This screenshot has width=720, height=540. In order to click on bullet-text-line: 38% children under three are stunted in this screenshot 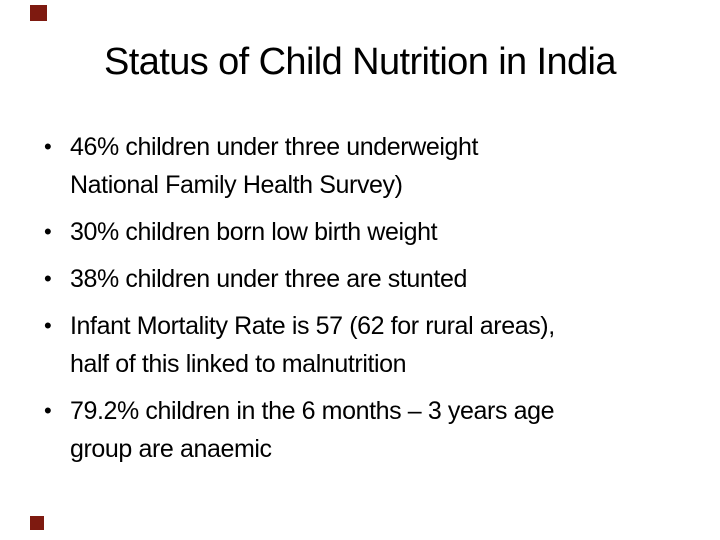, I will do `click(268, 279)`.